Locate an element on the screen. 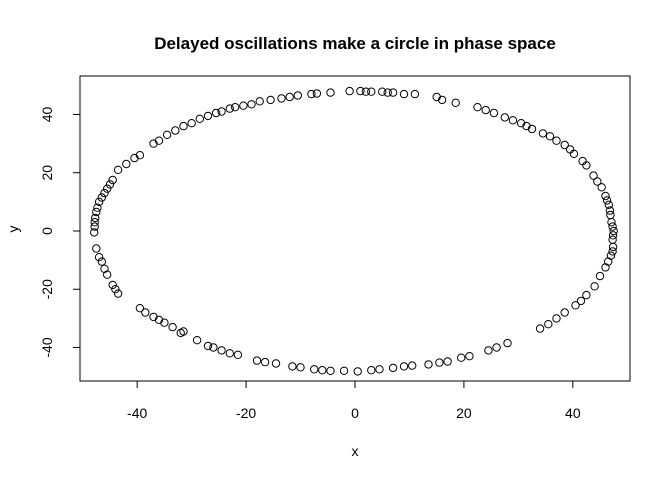  y-tick-label: -40 is located at coordinates (47, 347).